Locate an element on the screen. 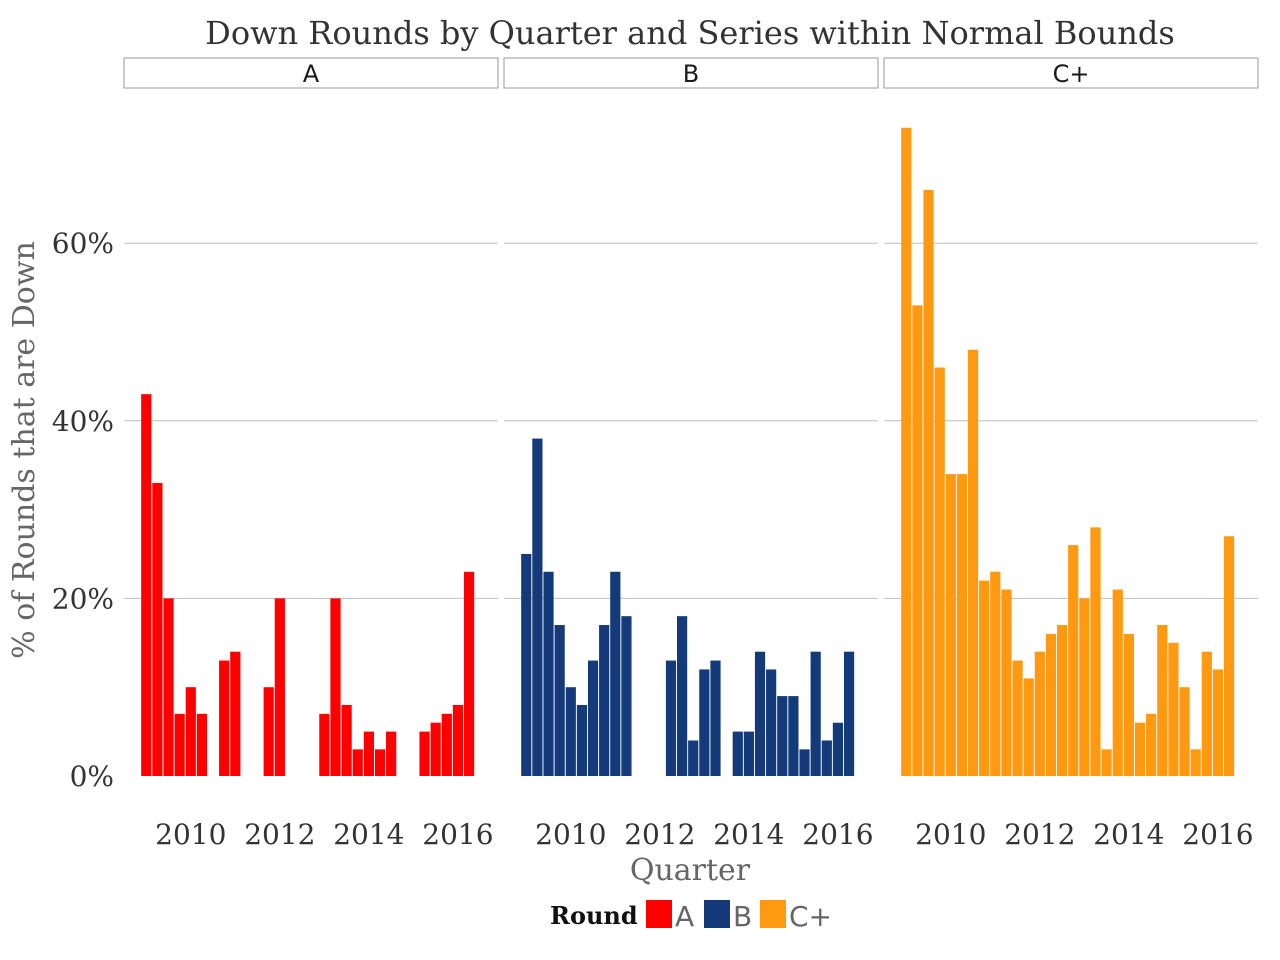 The height and width of the screenshot is (960, 1280). y-tick-label: 40% is located at coordinates (83, 421).